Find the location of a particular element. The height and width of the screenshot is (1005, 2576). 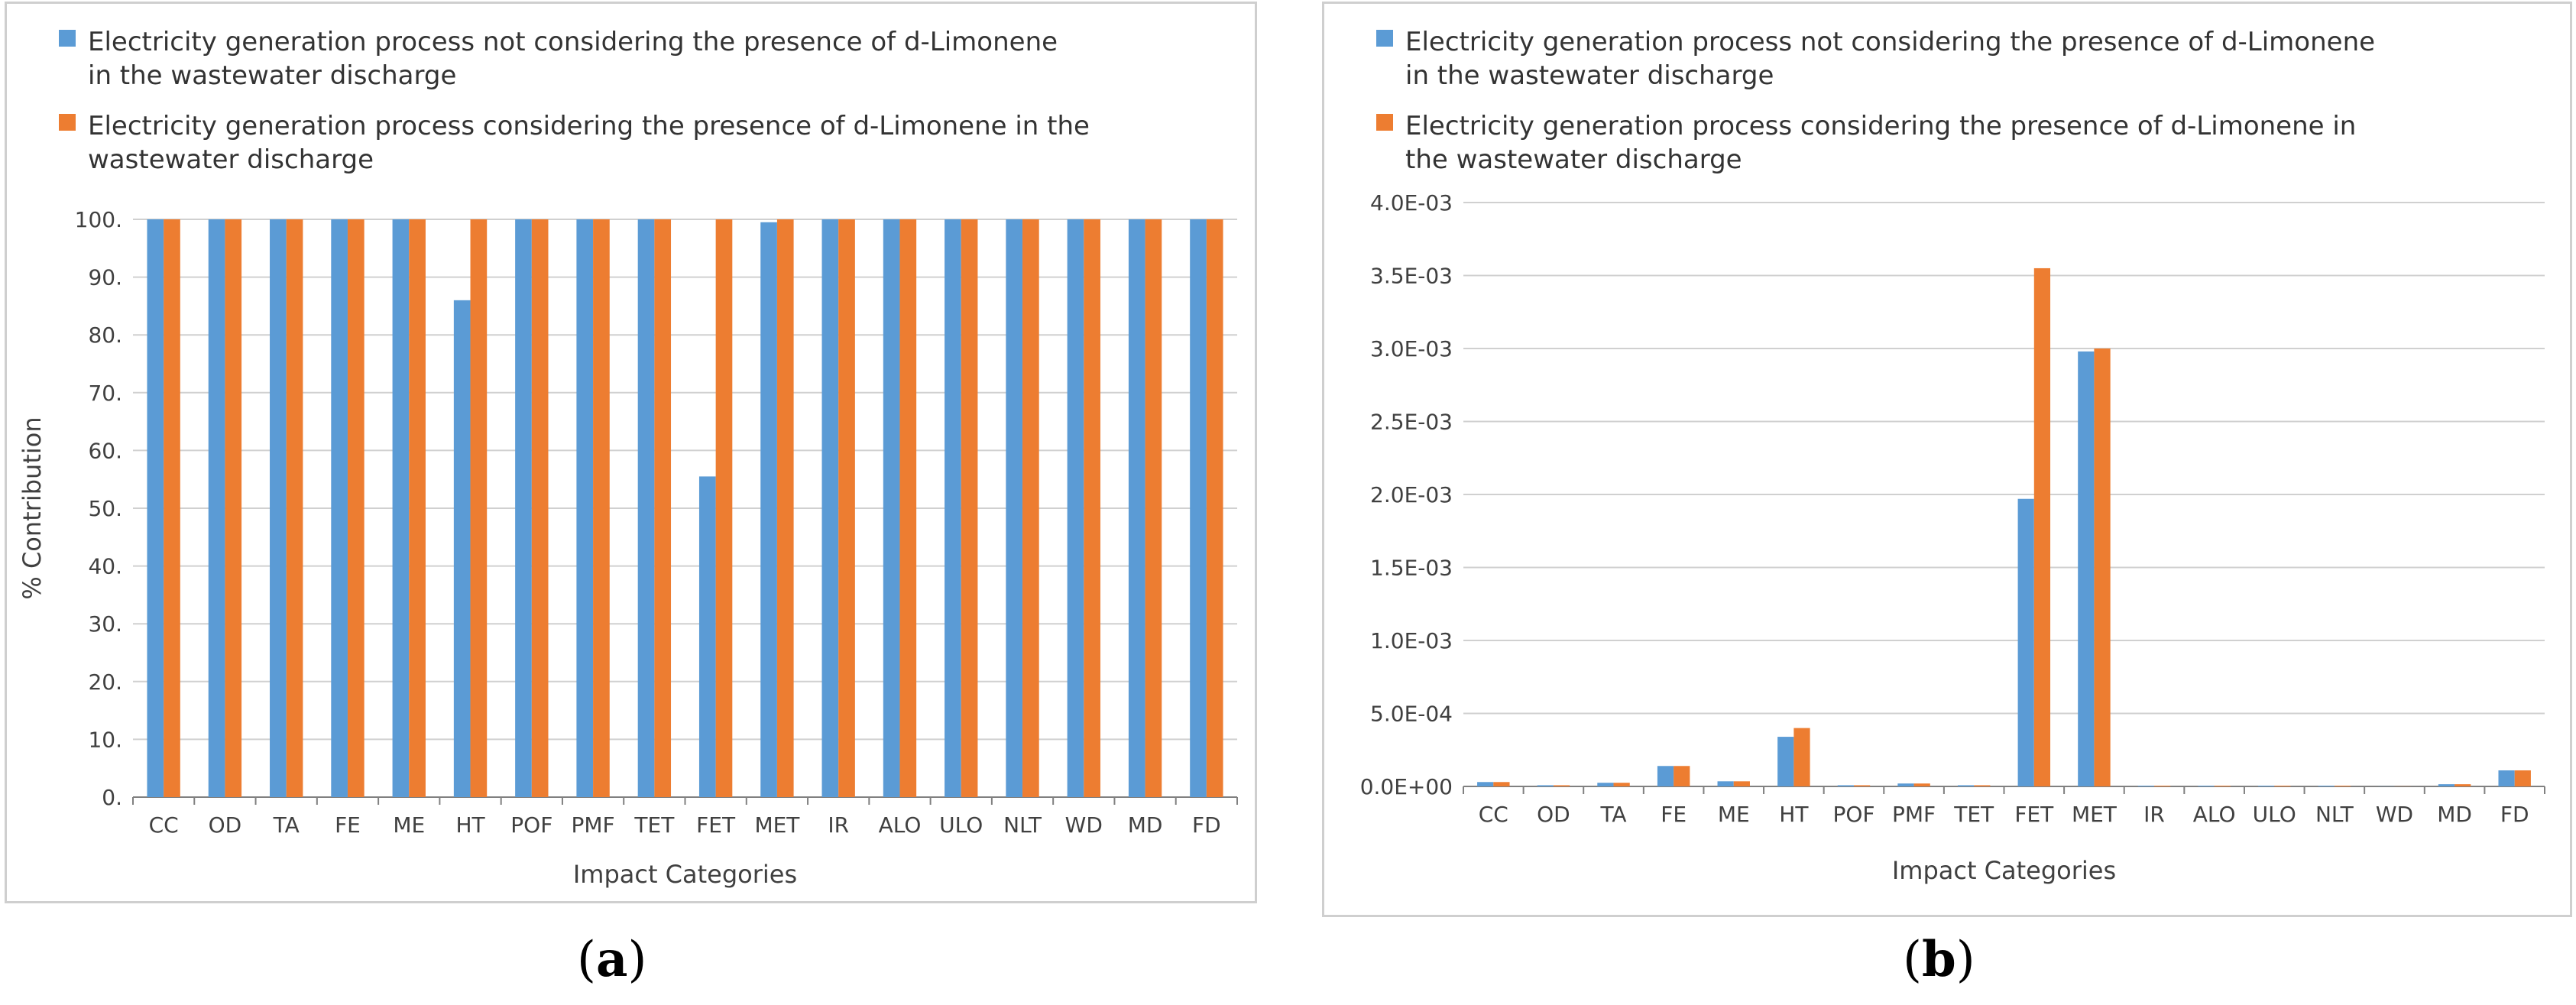

panel-label-b: (b) is located at coordinates (1939, 959).